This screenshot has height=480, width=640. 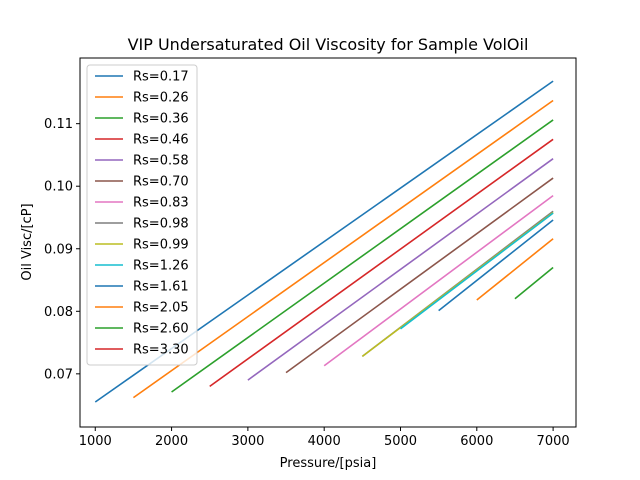 I want to click on y-tick-label-3: 0.10, so click(x=58, y=187).